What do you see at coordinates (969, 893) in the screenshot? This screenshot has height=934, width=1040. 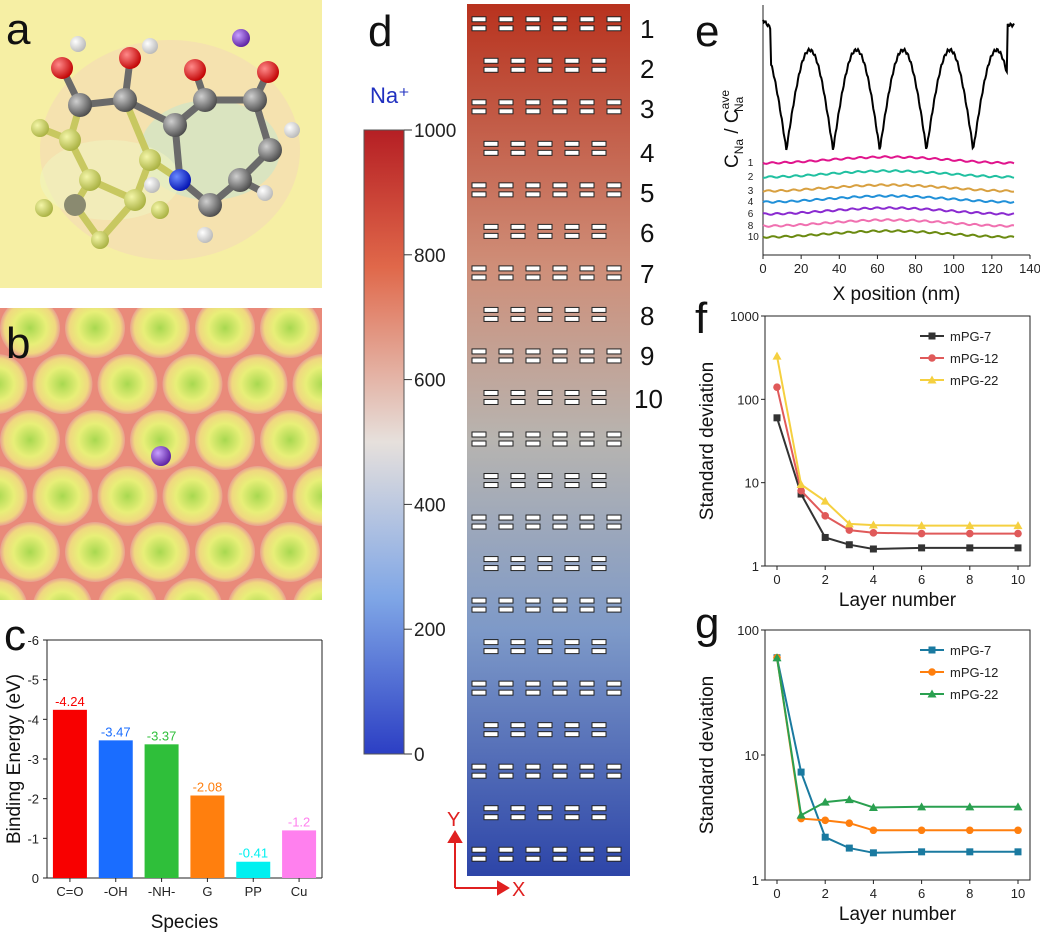 I see `x-tick-label: 8` at bounding box center [969, 893].